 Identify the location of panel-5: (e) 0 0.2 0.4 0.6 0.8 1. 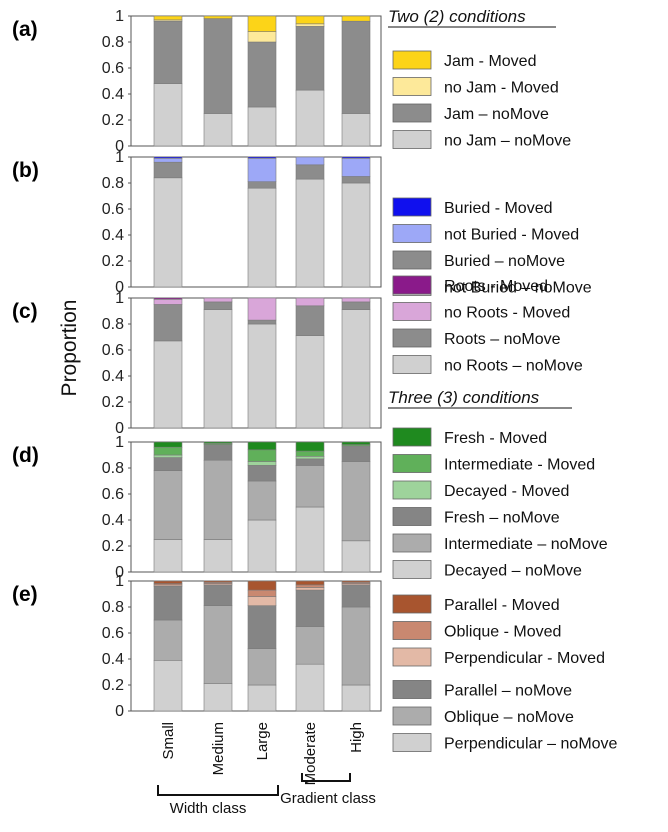
(197, 646).